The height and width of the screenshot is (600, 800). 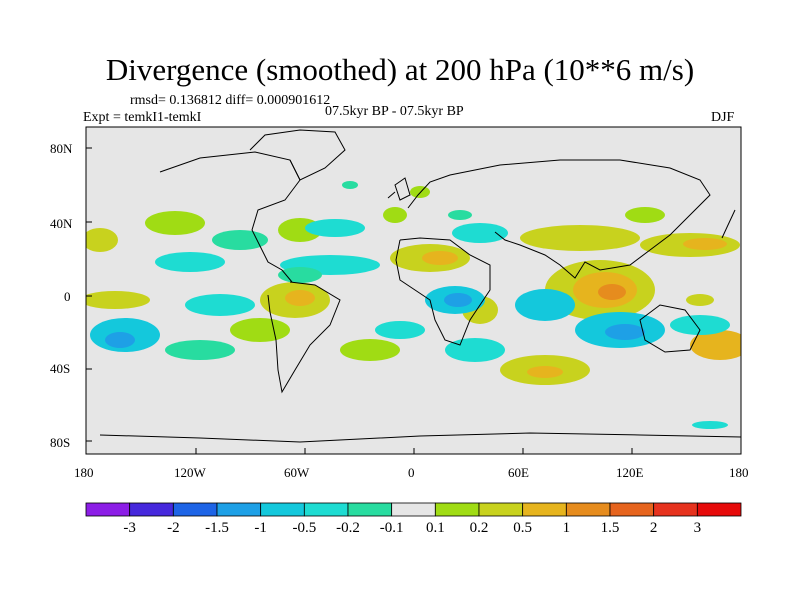 What do you see at coordinates (523, 528) in the screenshot?
I see `colorbar-label: 0.5` at bounding box center [523, 528].